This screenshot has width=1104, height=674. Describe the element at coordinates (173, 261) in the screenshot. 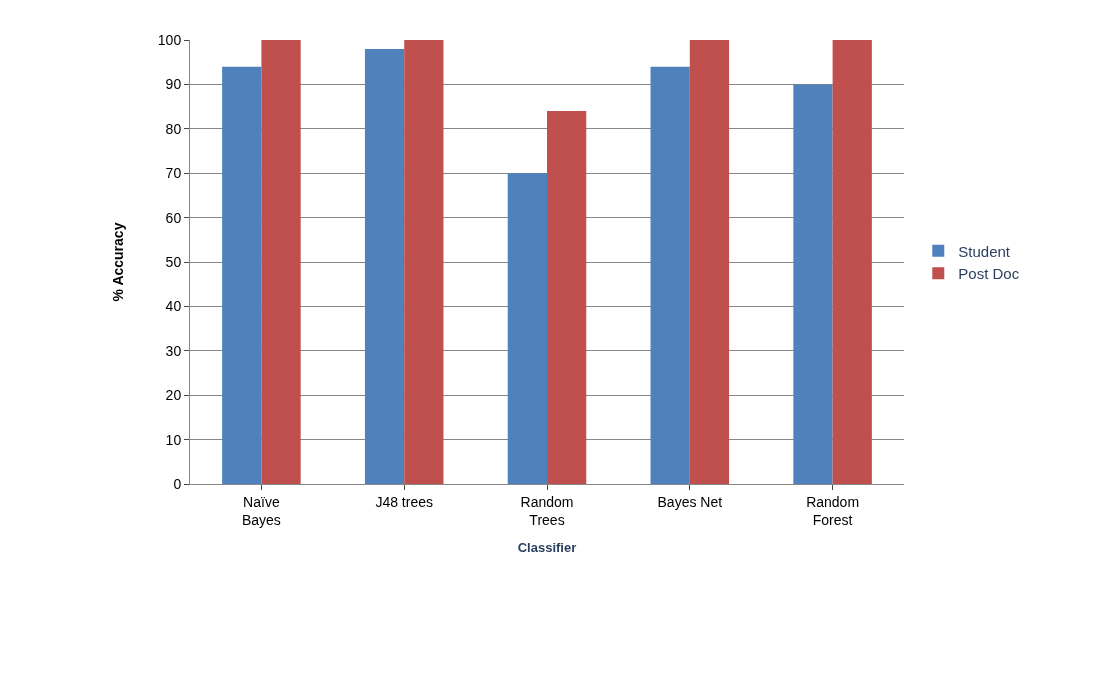

I see `y-tick-label: 50` at that location.